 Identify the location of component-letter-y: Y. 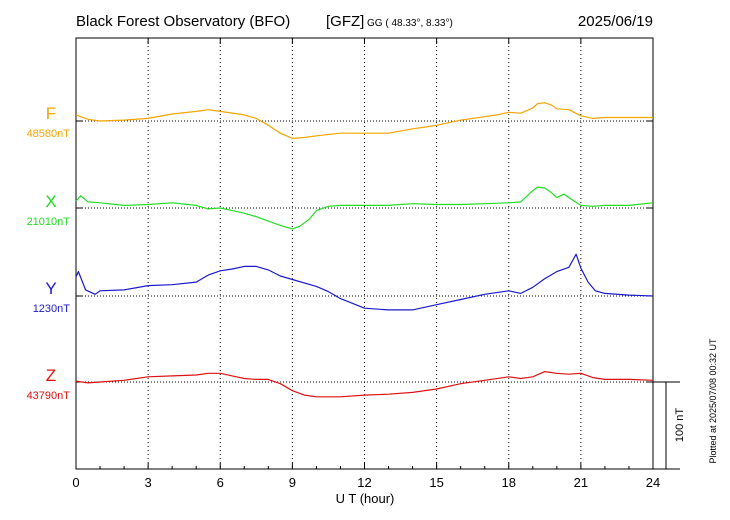
(50, 288).